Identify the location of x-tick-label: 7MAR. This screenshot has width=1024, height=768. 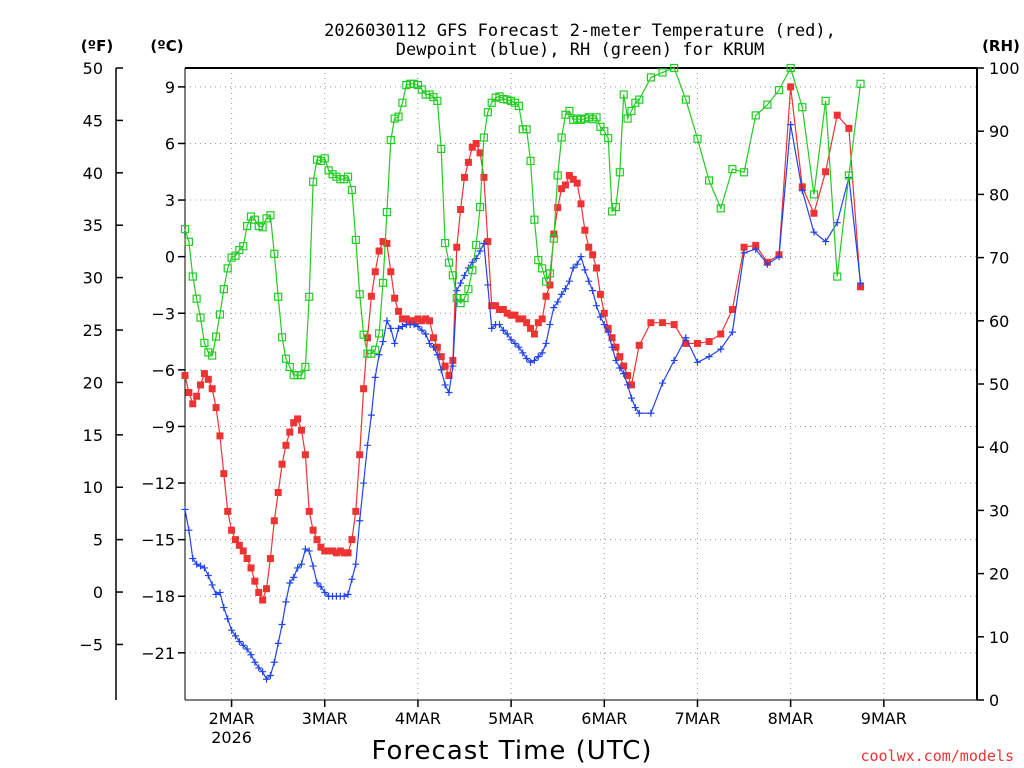
(697, 718).